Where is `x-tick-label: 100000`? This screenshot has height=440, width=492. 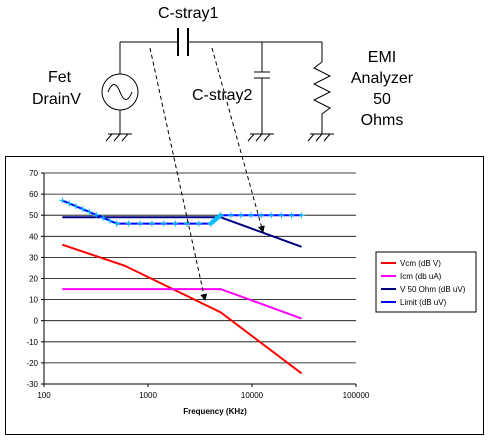 x-tick-label: 100000 is located at coordinates (356, 395).